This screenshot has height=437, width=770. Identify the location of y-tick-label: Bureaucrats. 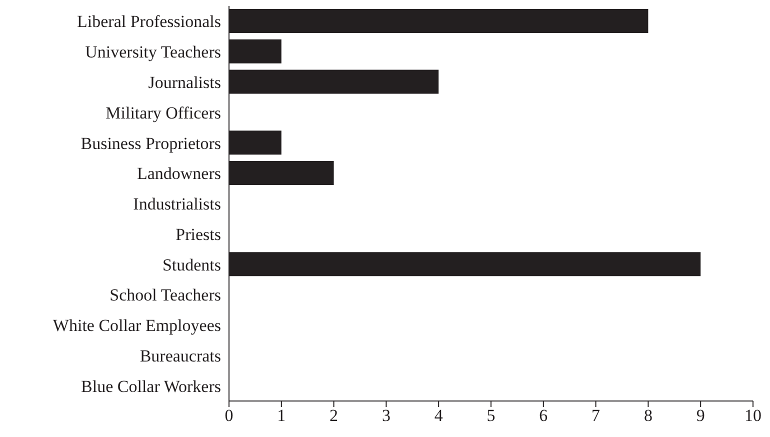
(180, 356).